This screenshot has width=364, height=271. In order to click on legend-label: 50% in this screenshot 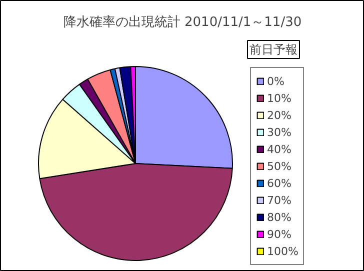, I will do `click(279, 166)`.